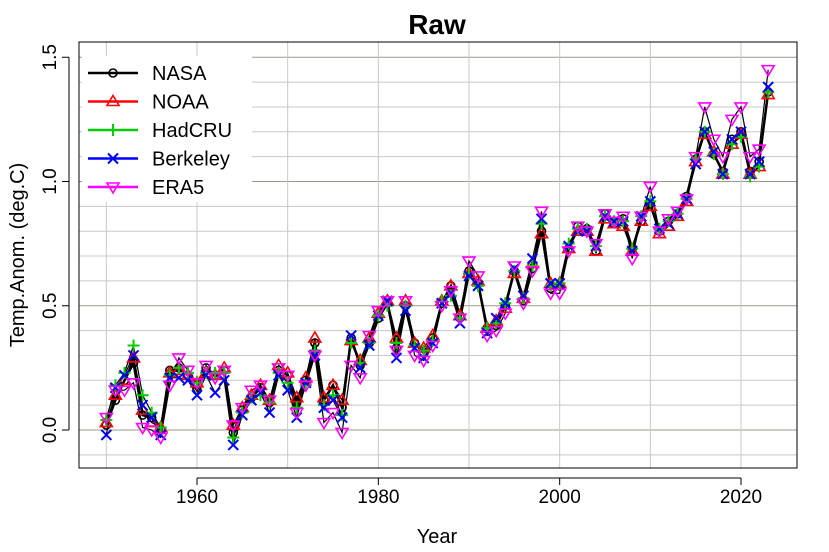 The height and width of the screenshot is (552, 829). What do you see at coordinates (180, 103) in the screenshot?
I see `legend-label-noaa: NOAA` at bounding box center [180, 103].